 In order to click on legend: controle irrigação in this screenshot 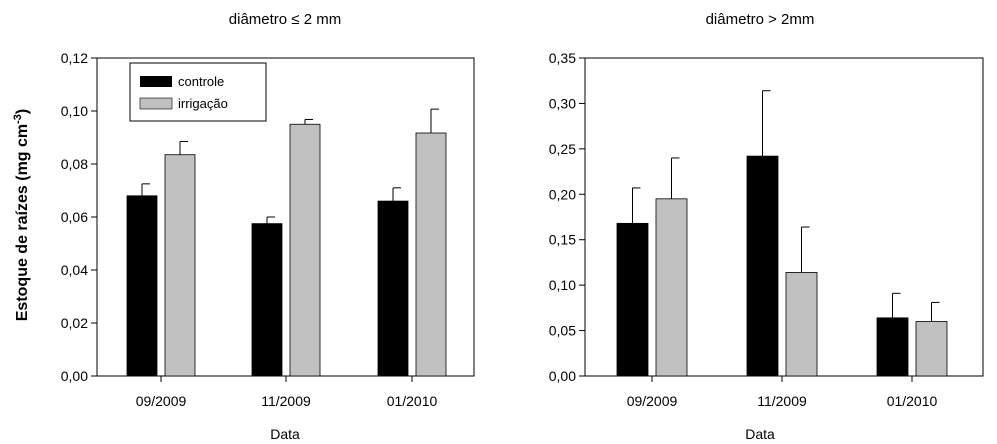, I will do `click(198, 92)`.